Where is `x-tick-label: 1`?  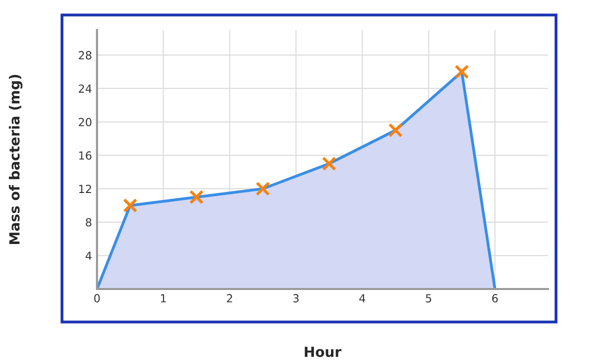
x-tick-label: 1 is located at coordinates (163, 298).